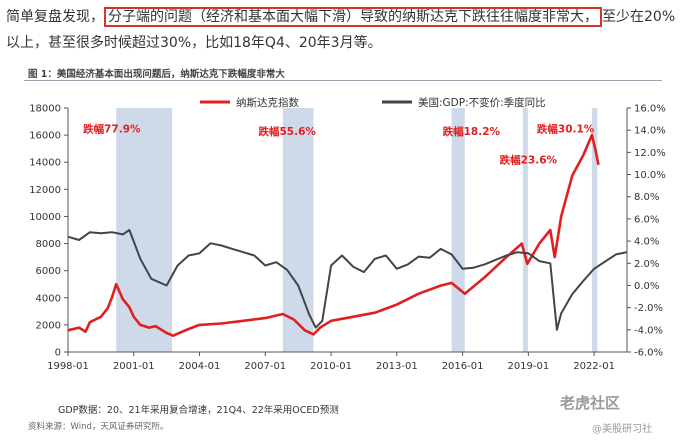  What do you see at coordinates (48, 271) in the screenshot?
I see `left-tick-label: 6000` at bounding box center [48, 271].